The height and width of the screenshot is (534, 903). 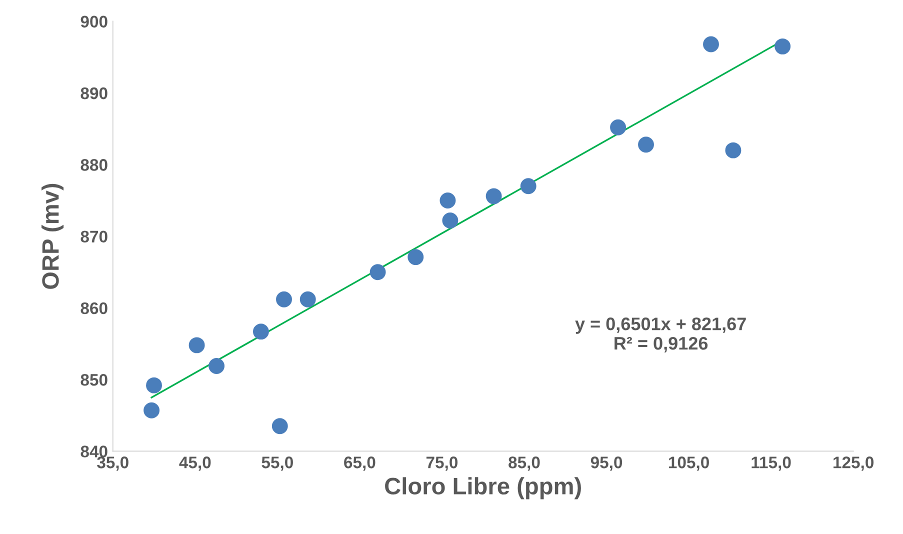 I want to click on y-tick-label: 870, so click(x=94, y=236).